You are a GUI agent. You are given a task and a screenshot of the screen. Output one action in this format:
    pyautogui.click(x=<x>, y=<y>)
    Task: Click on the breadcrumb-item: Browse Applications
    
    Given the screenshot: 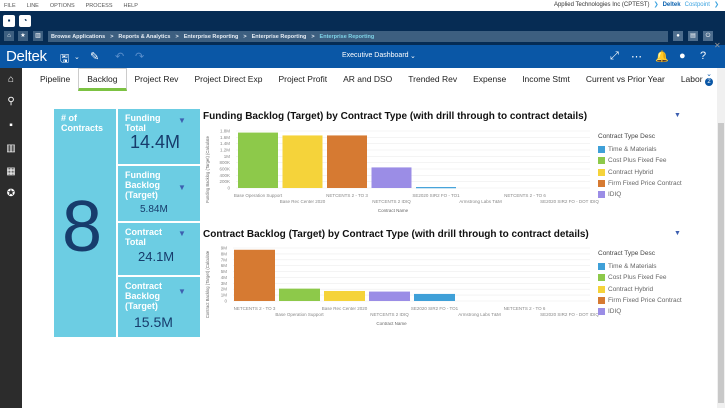 What is the action you would take?
    pyautogui.click(x=78, y=36)
    